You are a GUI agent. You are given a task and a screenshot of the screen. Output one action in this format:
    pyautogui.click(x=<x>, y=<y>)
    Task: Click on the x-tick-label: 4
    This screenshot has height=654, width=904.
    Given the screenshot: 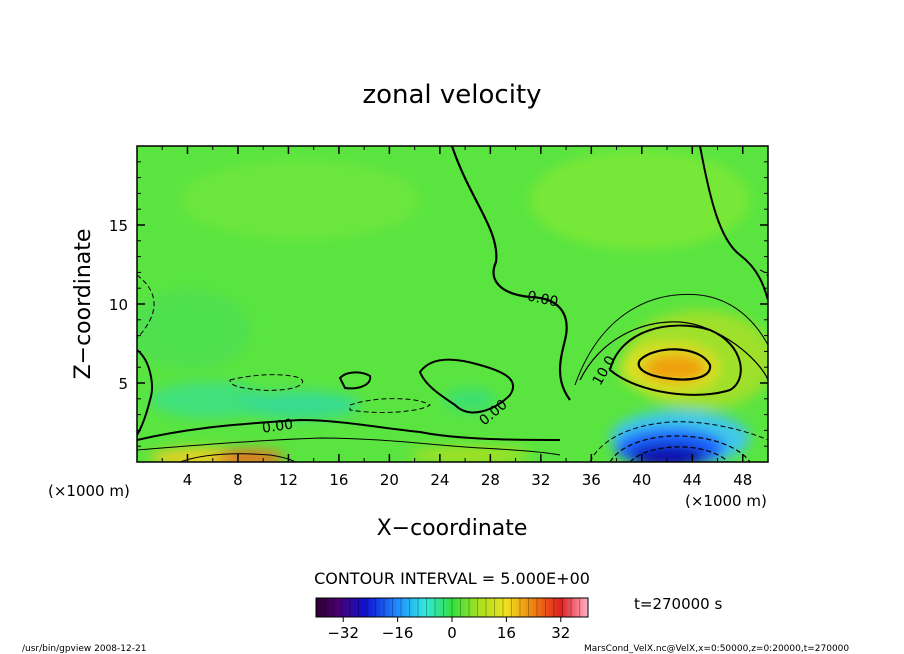 What is the action you would take?
    pyautogui.click(x=188, y=480)
    